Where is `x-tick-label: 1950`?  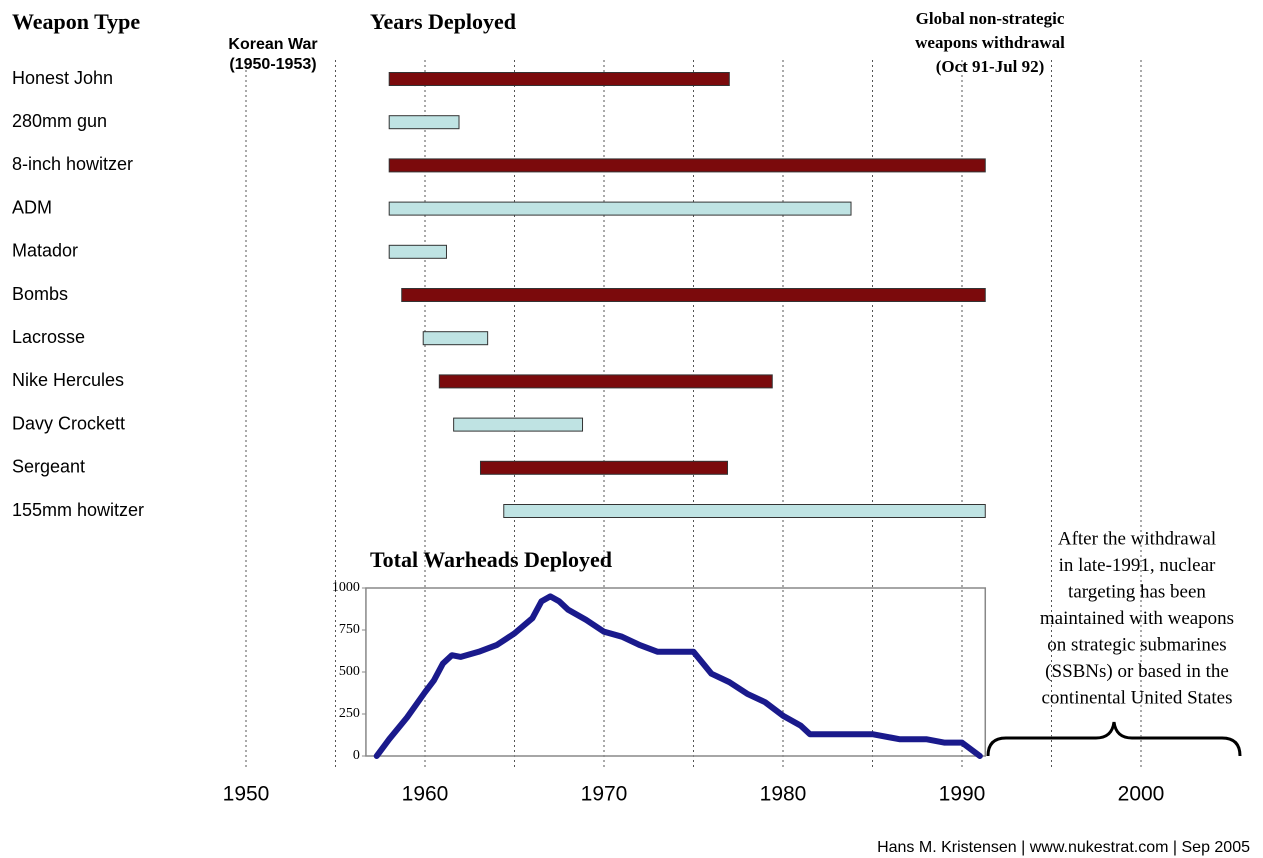 x-tick-label: 1950 is located at coordinates (246, 794).